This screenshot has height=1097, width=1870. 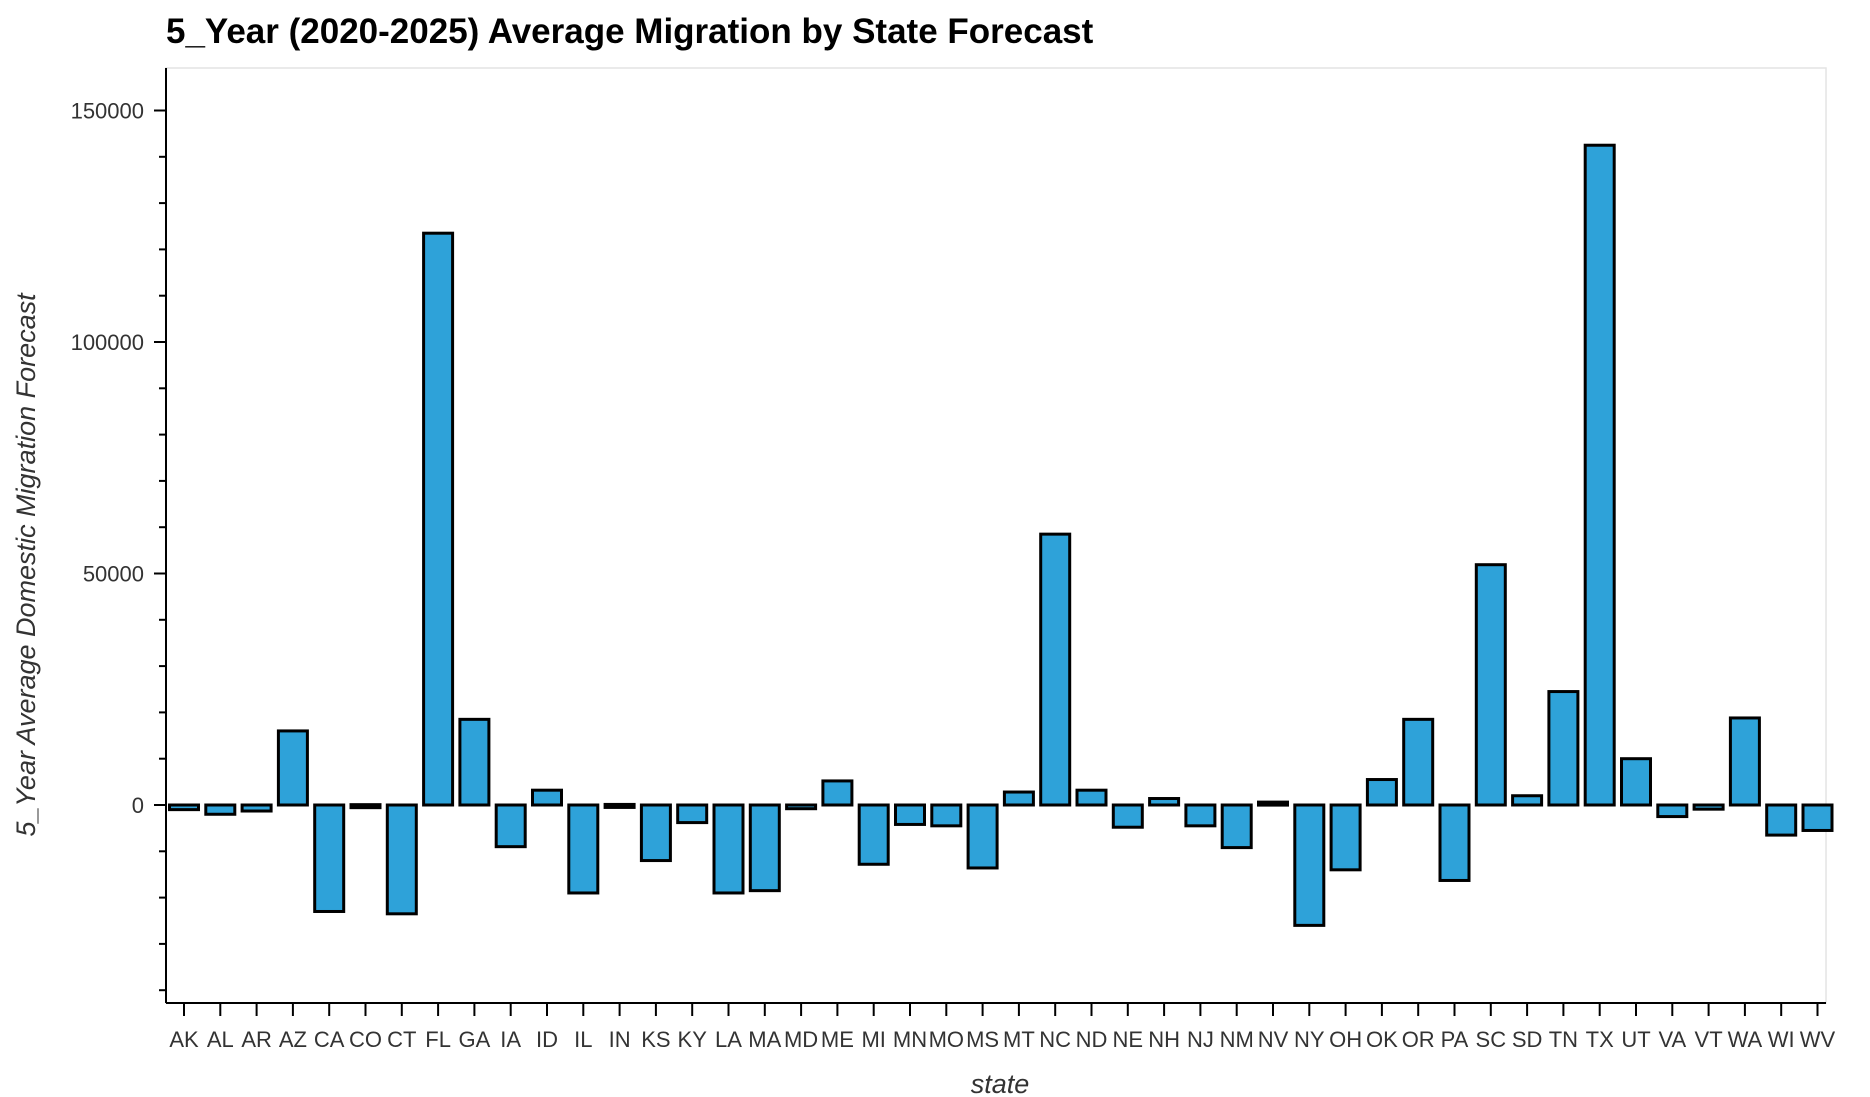 What do you see at coordinates (547, 797) in the screenshot?
I see `bar-id` at bounding box center [547, 797].